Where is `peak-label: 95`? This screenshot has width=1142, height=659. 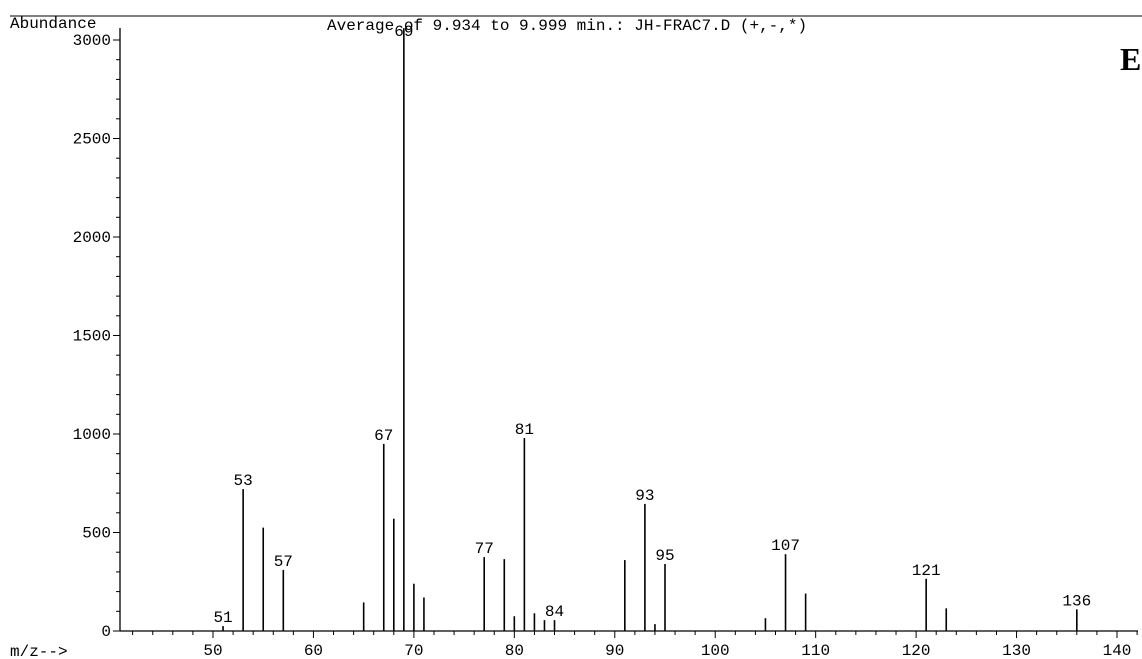
peak-label: 95 is located at coordinates (664, 556).